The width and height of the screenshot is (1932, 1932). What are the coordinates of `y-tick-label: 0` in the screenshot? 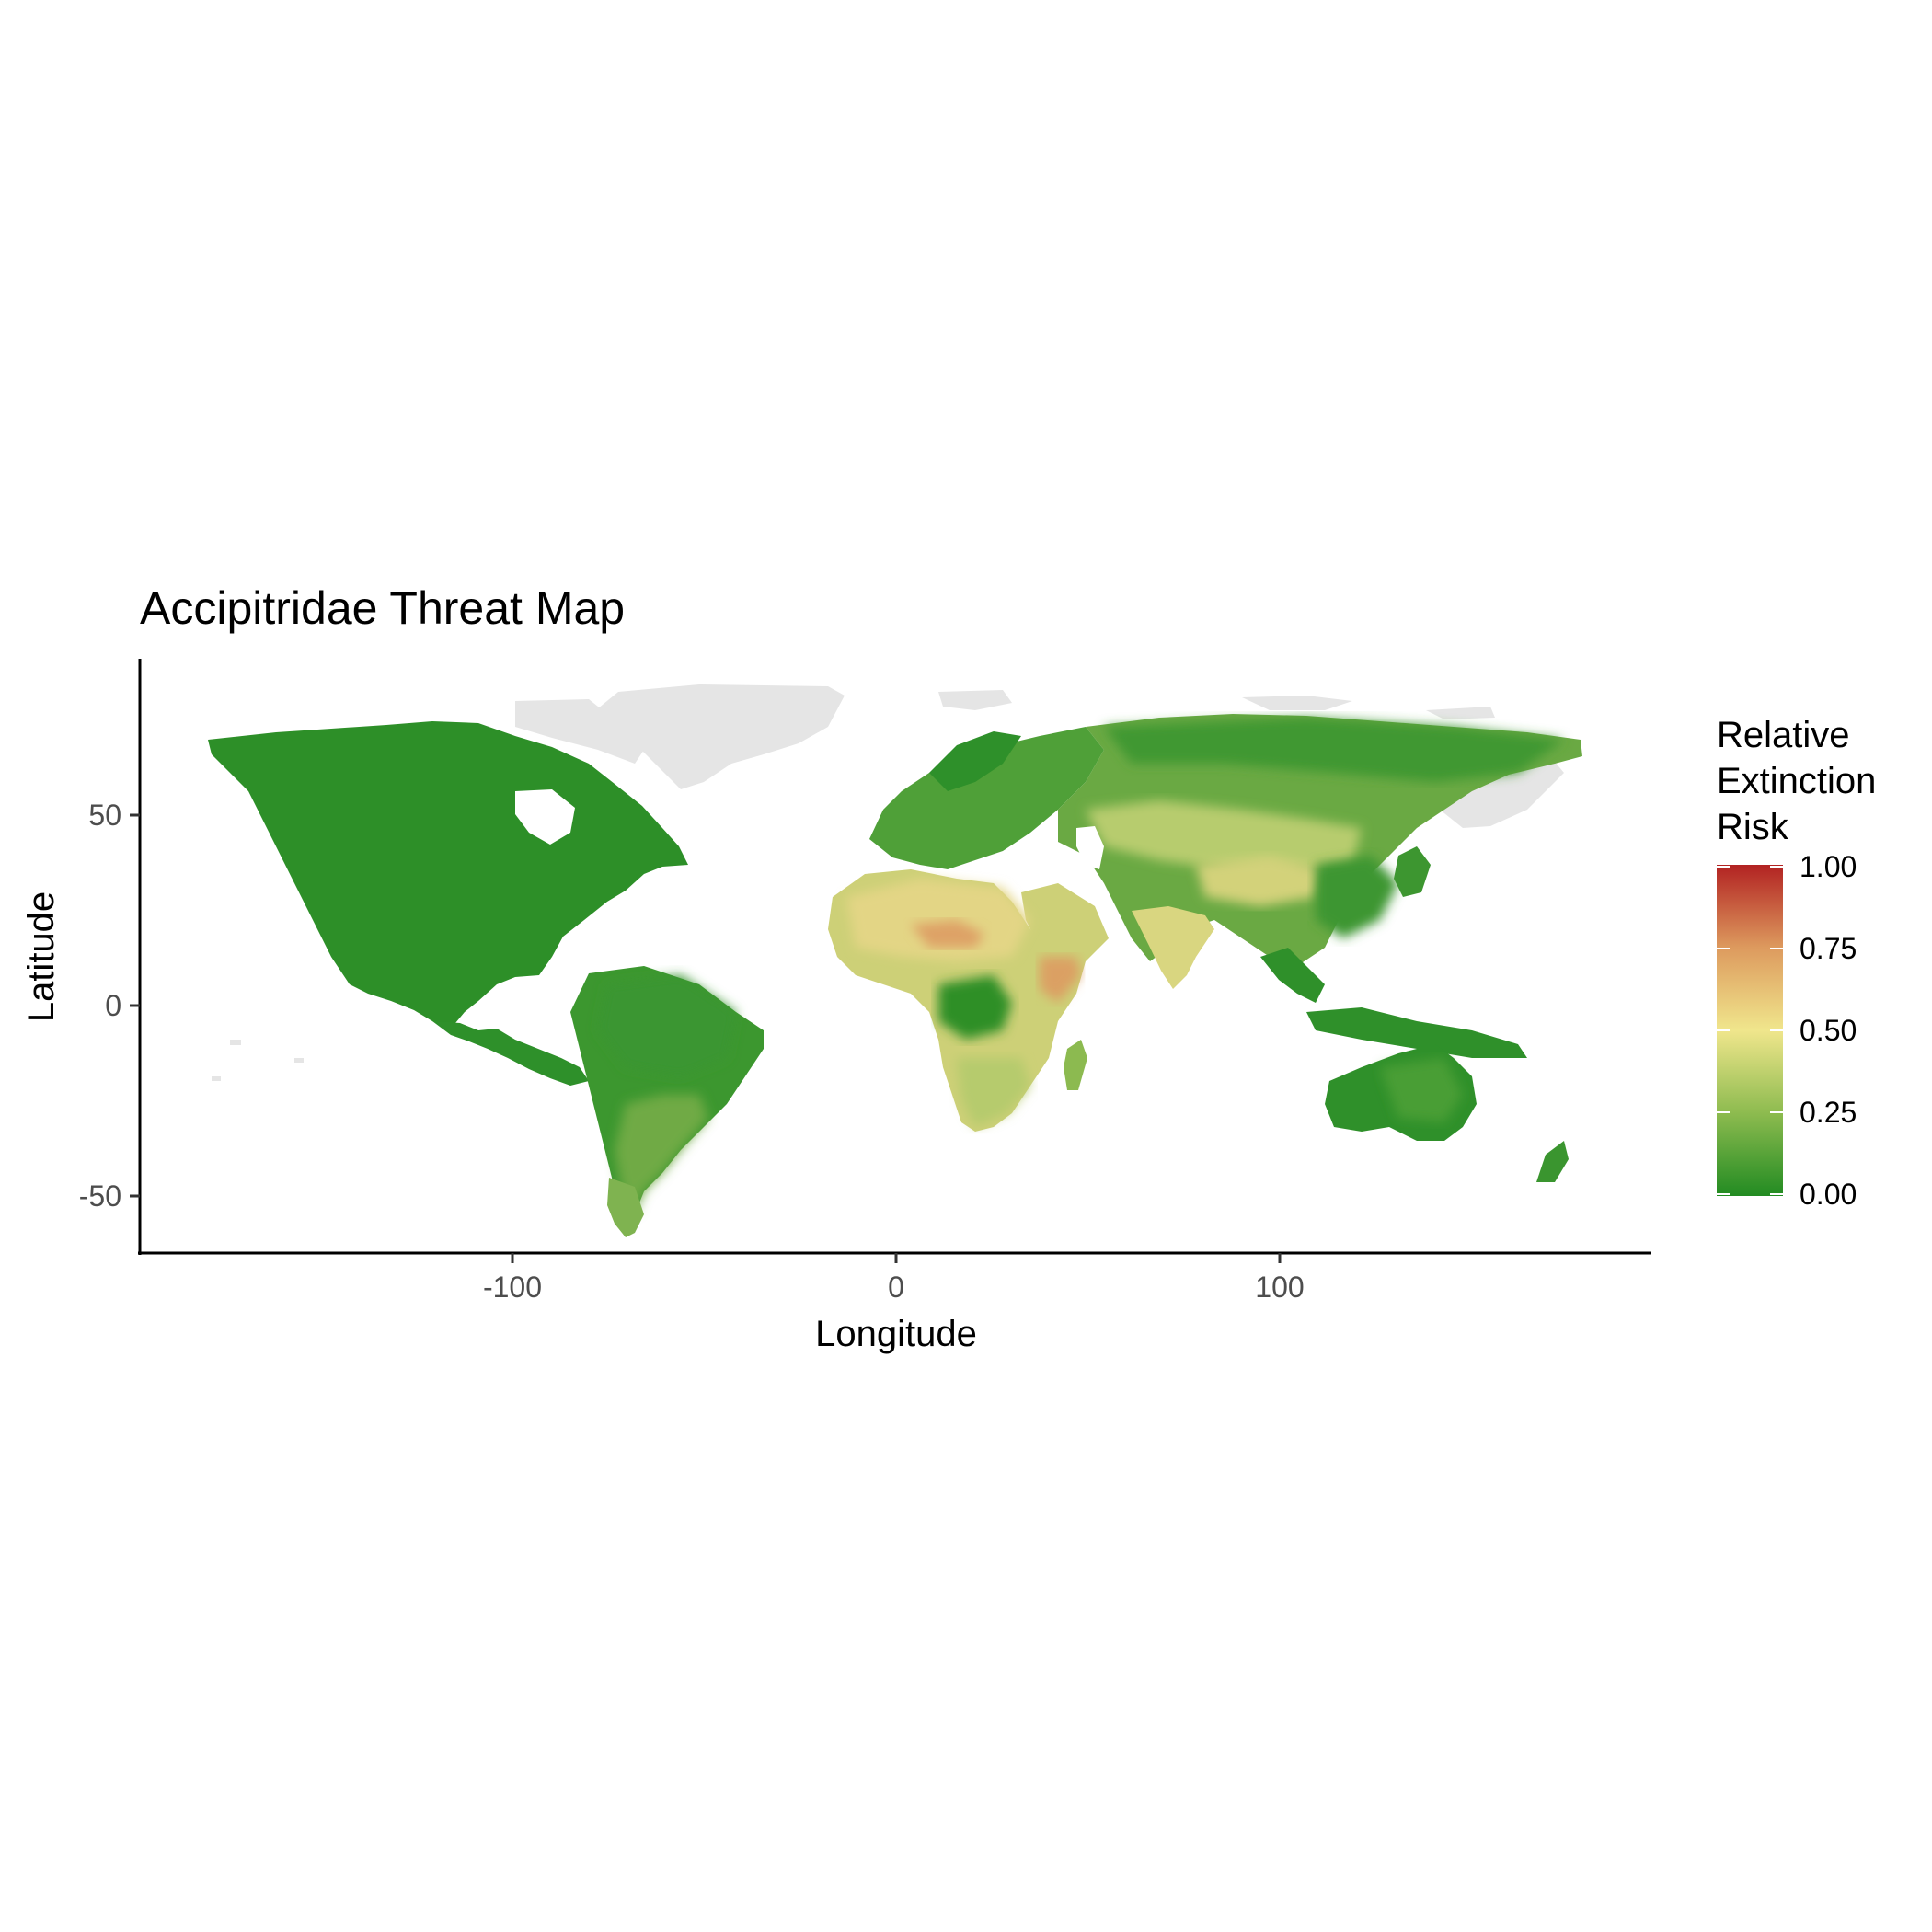 It's located at (113, 1005).